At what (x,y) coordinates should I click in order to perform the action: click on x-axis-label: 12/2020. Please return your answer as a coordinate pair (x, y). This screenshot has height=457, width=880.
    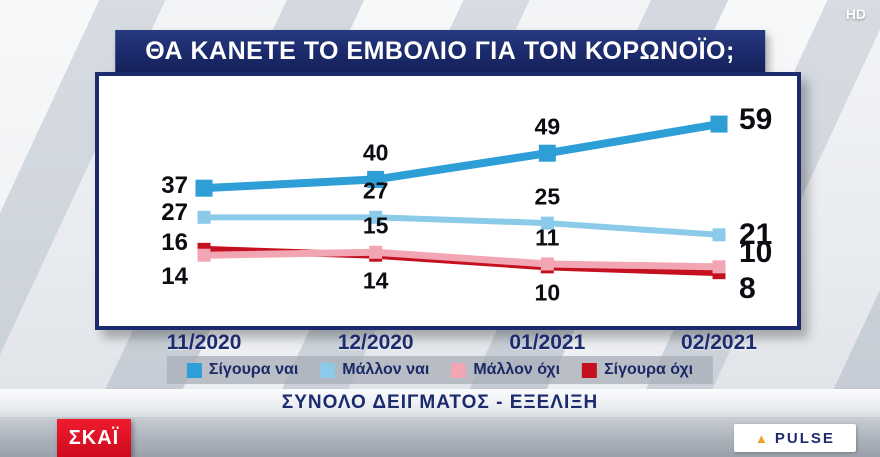
    Looking at the image, I should click on (375, 342).